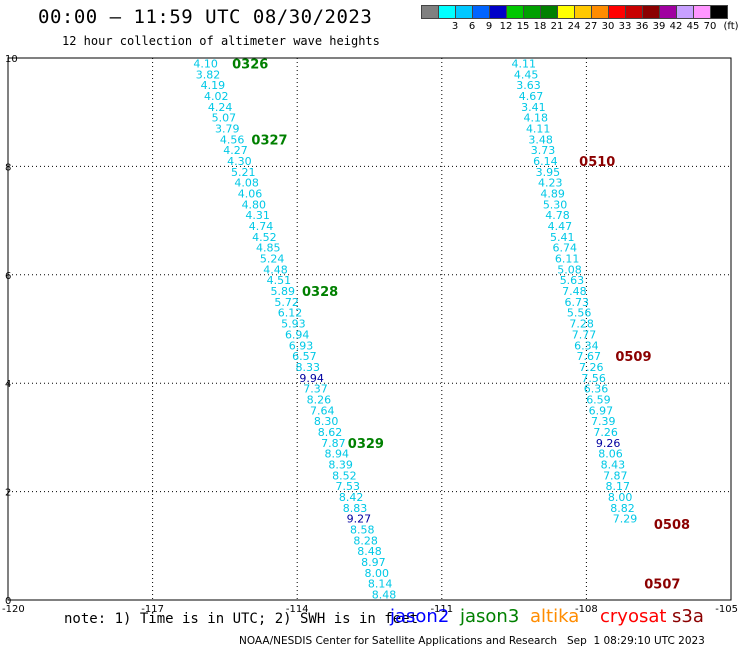 This screenshot has width=740, height=650. I want to click on wave-height-point: 5.89, so click(282, 291).